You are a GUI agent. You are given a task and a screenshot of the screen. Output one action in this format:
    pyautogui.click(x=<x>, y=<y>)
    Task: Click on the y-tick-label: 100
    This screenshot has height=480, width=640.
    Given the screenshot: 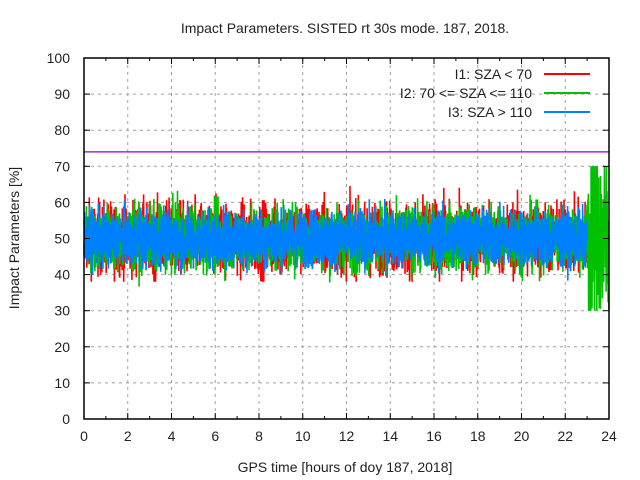 What is the action you would take?
    pyautogui.click(x=59, y=58)
    